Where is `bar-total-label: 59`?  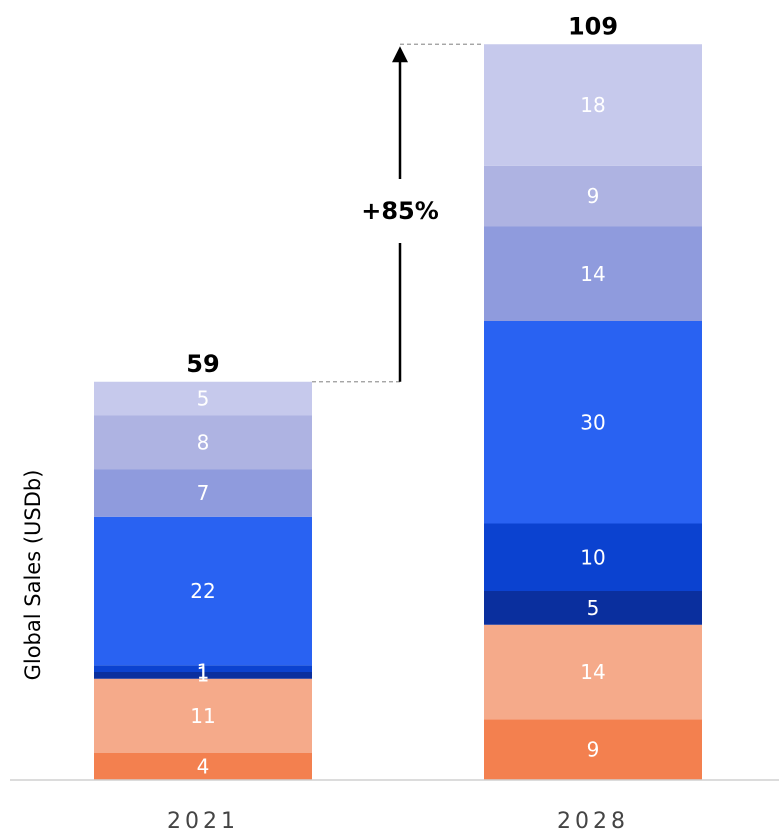 bar-total-label: 59 is located at coordinates (202, 364).